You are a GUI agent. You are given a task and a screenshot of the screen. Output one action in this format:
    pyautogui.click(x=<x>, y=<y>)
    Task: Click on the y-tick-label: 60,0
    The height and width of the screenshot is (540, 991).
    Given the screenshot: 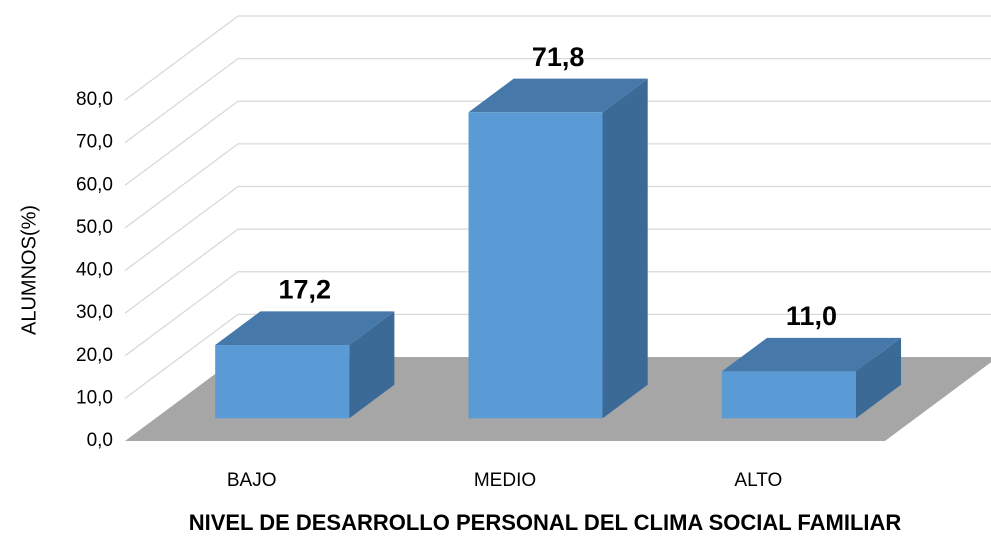 What is the action you would take?
    pyautogui.click(x=94, y=184)
    